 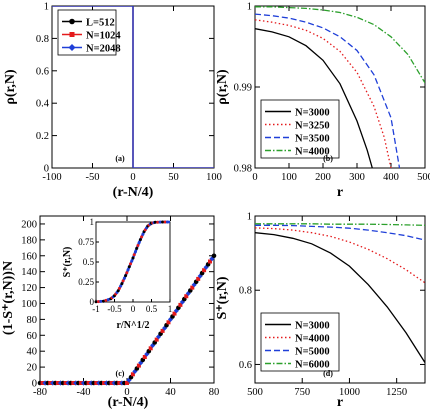 What do you see at coordinates (114, 309) in the screenshot?
I see `inset-x-tick-label: -0.5` at bounding box center [114, 309].